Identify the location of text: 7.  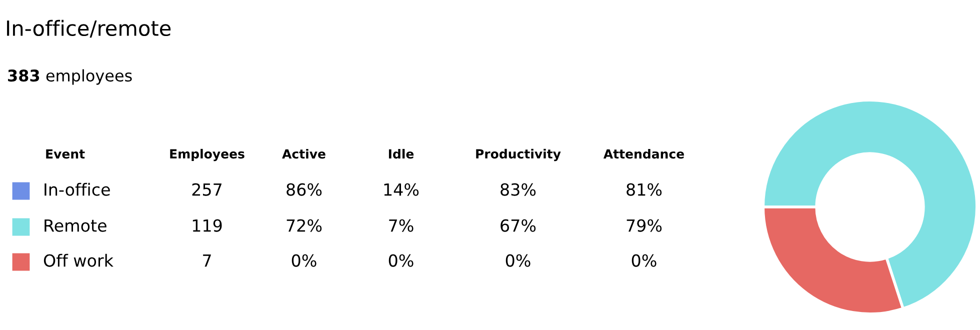
(207, 260).